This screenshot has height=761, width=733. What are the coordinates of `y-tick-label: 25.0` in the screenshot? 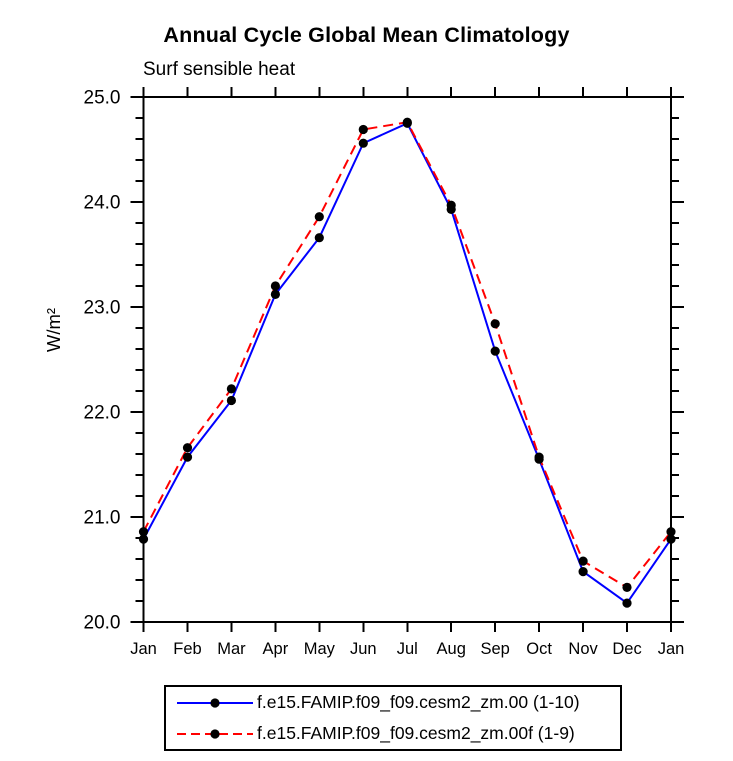 It's located at (102, 98).